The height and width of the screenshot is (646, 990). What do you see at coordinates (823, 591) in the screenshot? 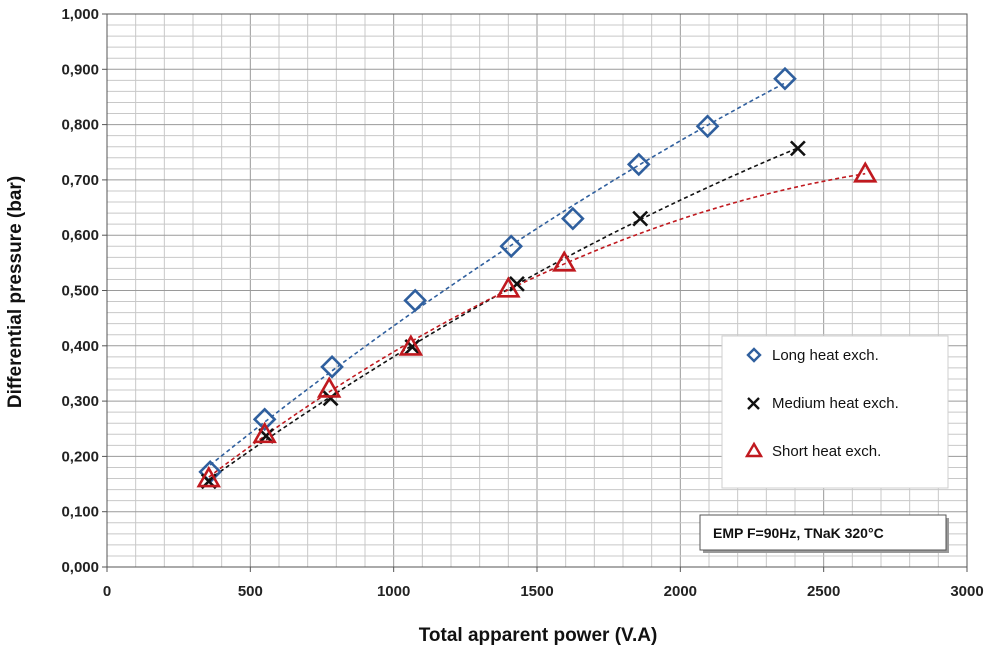
I see `x-tick-label: 2500` at bounding box center [823, 591].